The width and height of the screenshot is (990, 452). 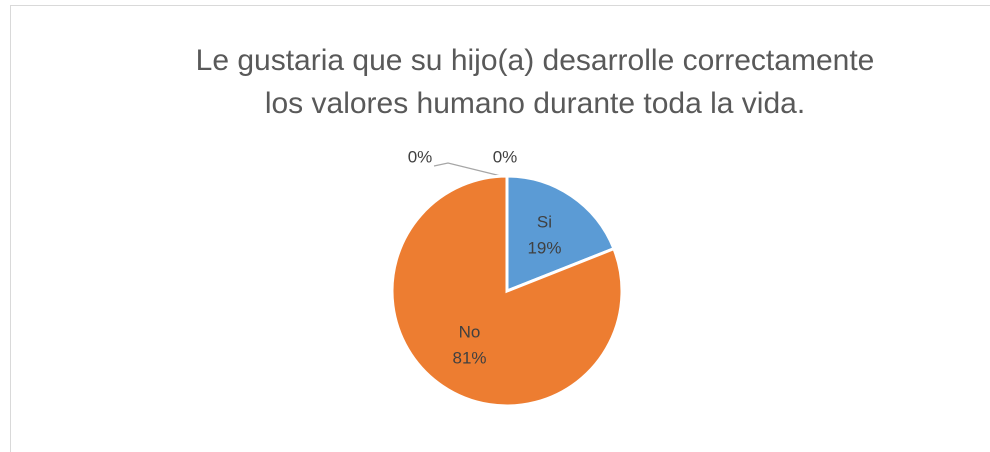 What do you see at coordinates (535, 103) in the screenshot?
I see `chart-title: los valores humano durante toda la vida.` at bounding box center [535, 103].